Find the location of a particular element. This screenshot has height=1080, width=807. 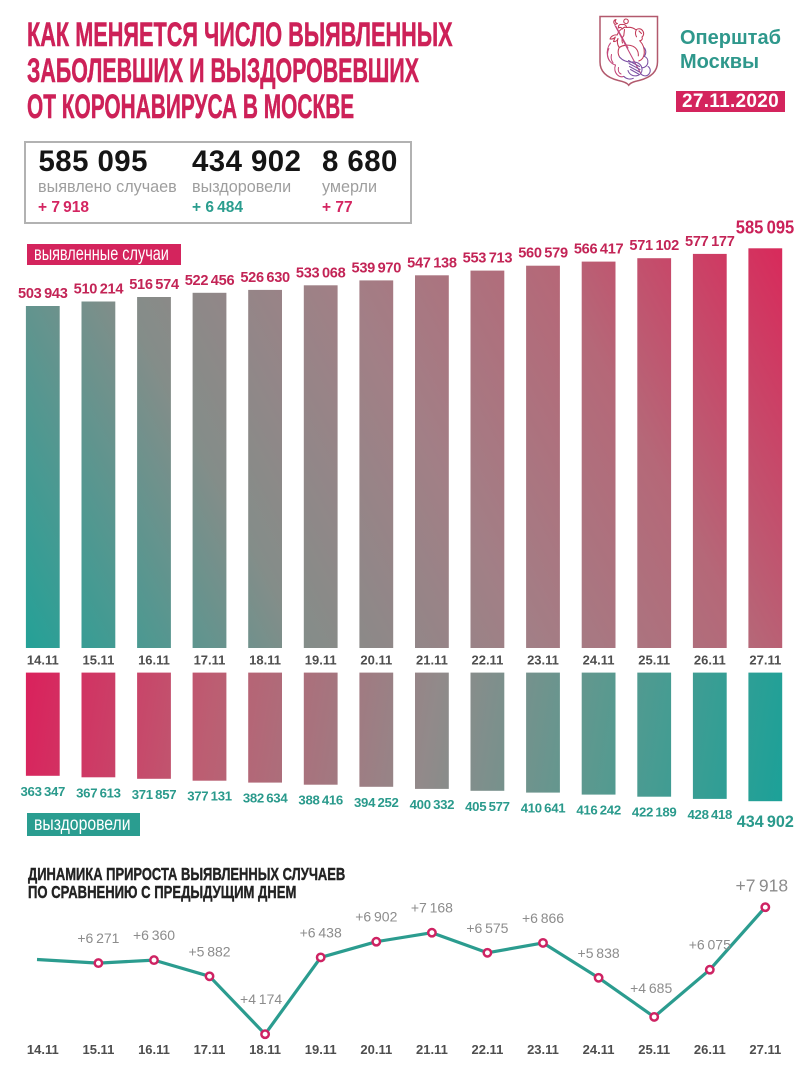

svg-text: 566 417 is located at coordinates (599, 250).